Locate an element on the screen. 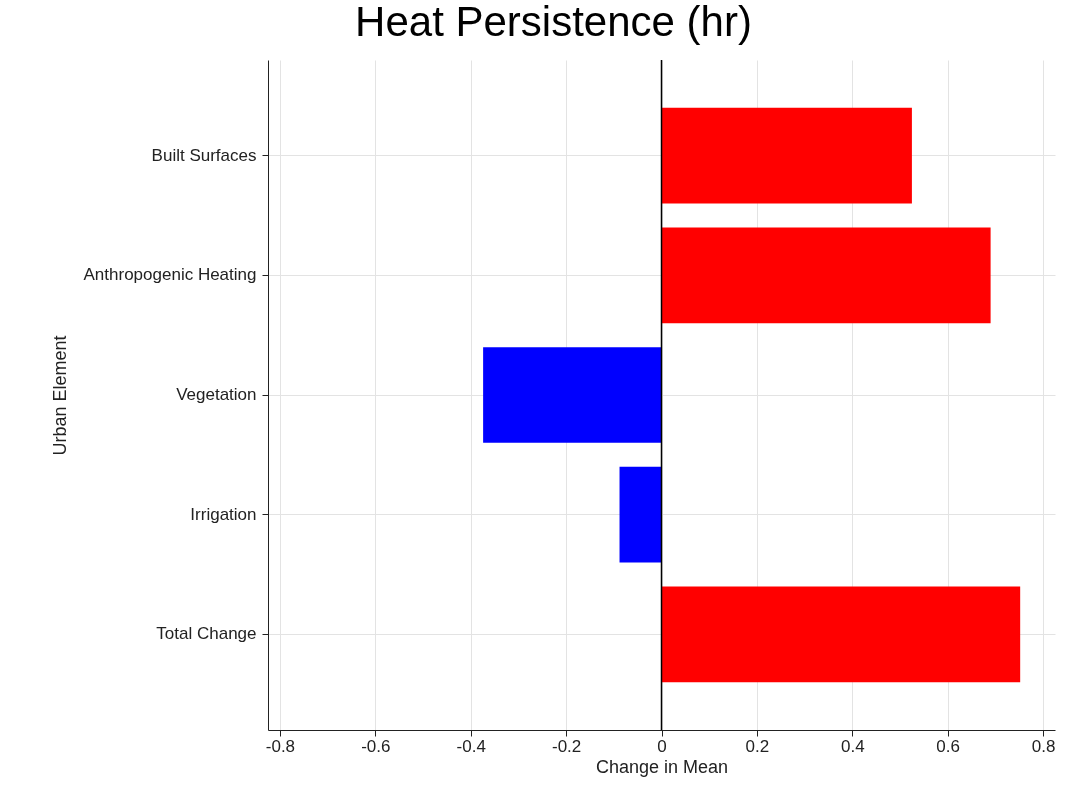  chart-title: Heat Persistence (hr) is located at coordinates (553, 23).